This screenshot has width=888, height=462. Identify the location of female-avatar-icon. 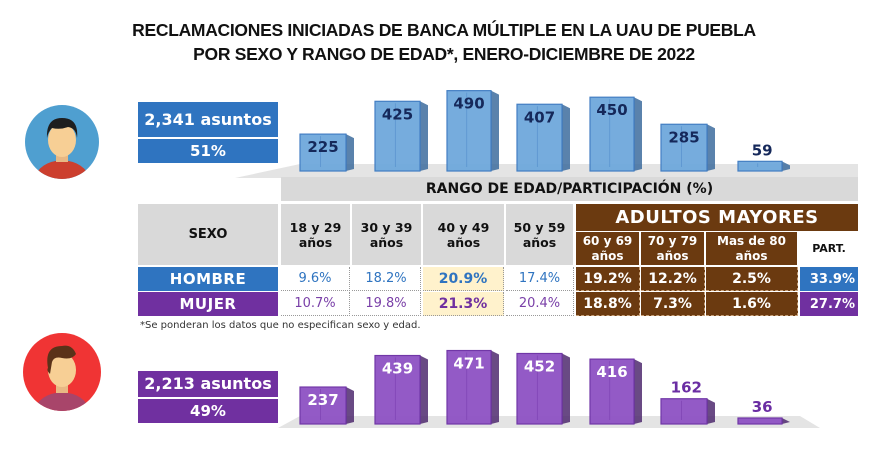
(62, 372).